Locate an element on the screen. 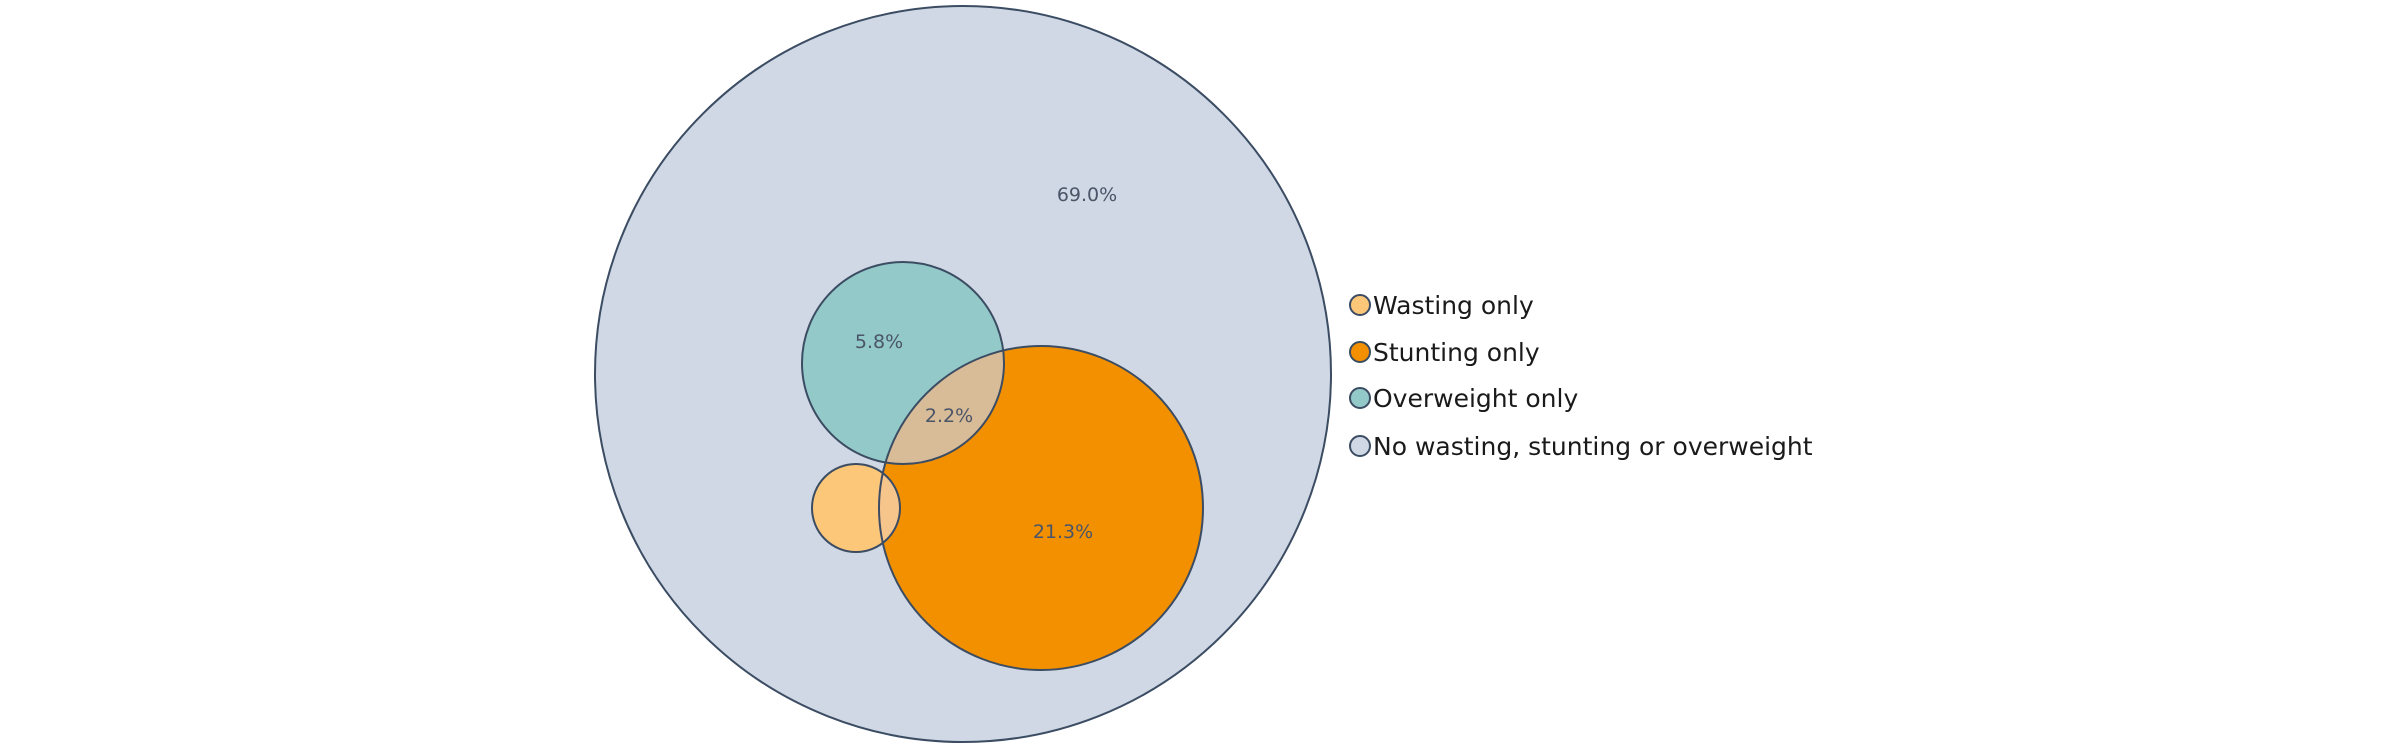  overweight-outline is located at coordinates (903, 363).